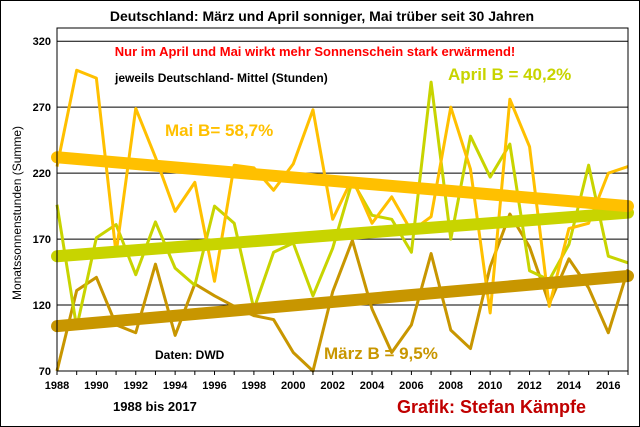 This screenshot has width=640, height=427. Describe the element at coordinates (136, 386) in the screenshot. I see `x-tick-label: 1992` at that location.